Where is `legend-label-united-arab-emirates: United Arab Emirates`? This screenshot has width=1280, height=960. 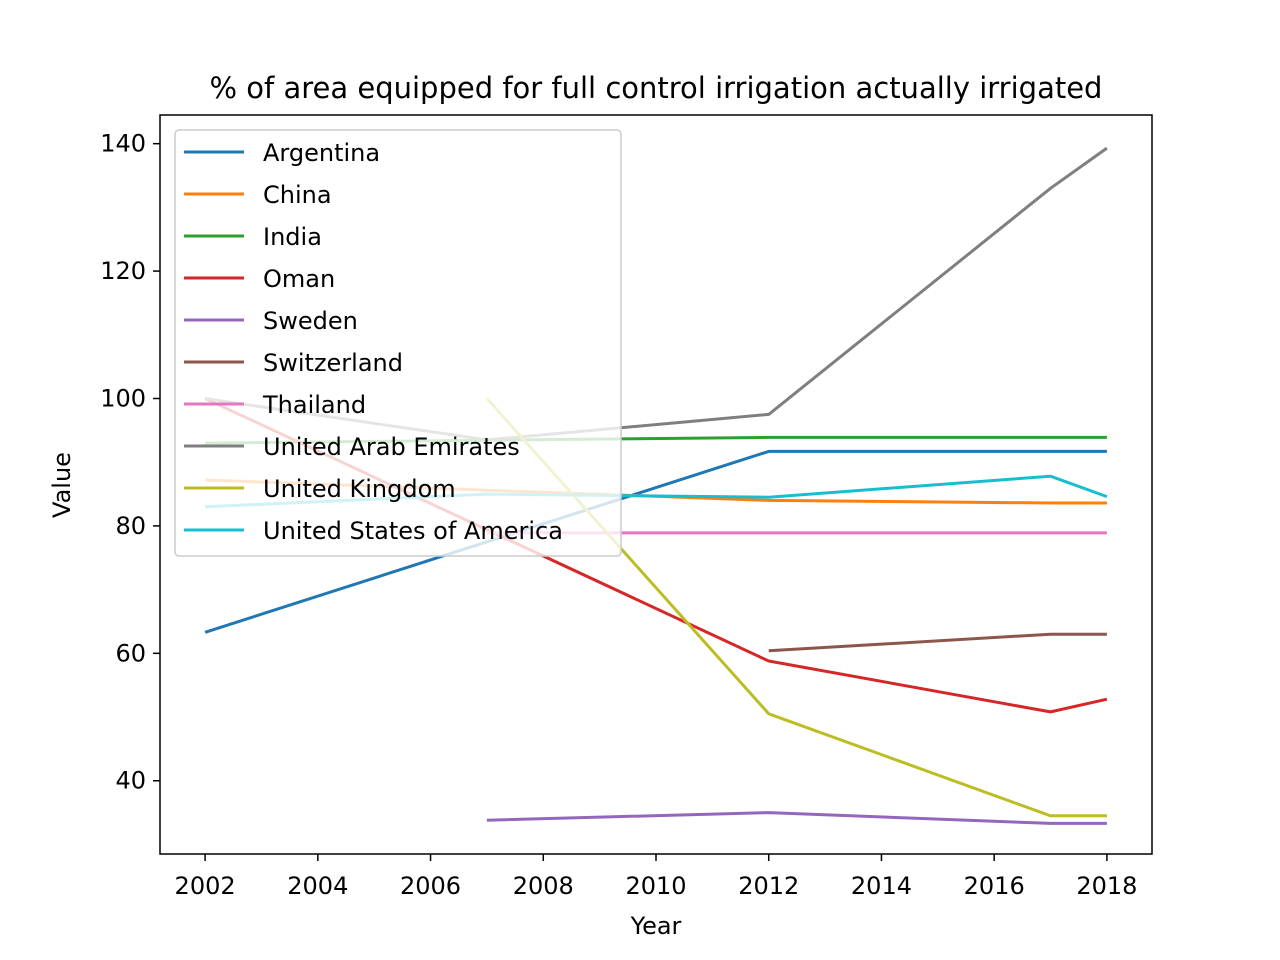 legend-label-united-arab-emirates: United Arab Emirates is located at coordinates (391, 447).